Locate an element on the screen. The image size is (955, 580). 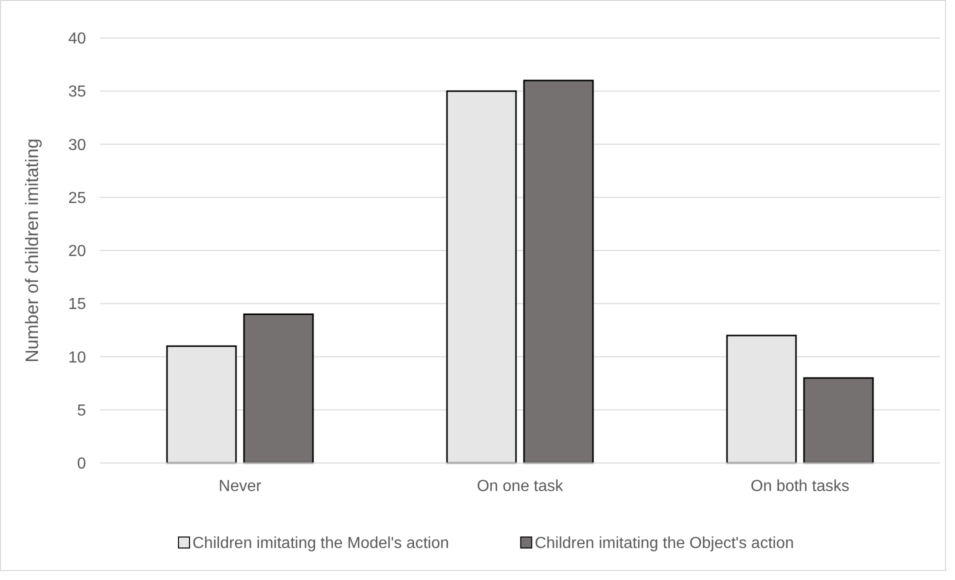
y-tick-label: 0 is located at coordinates (81, 464).